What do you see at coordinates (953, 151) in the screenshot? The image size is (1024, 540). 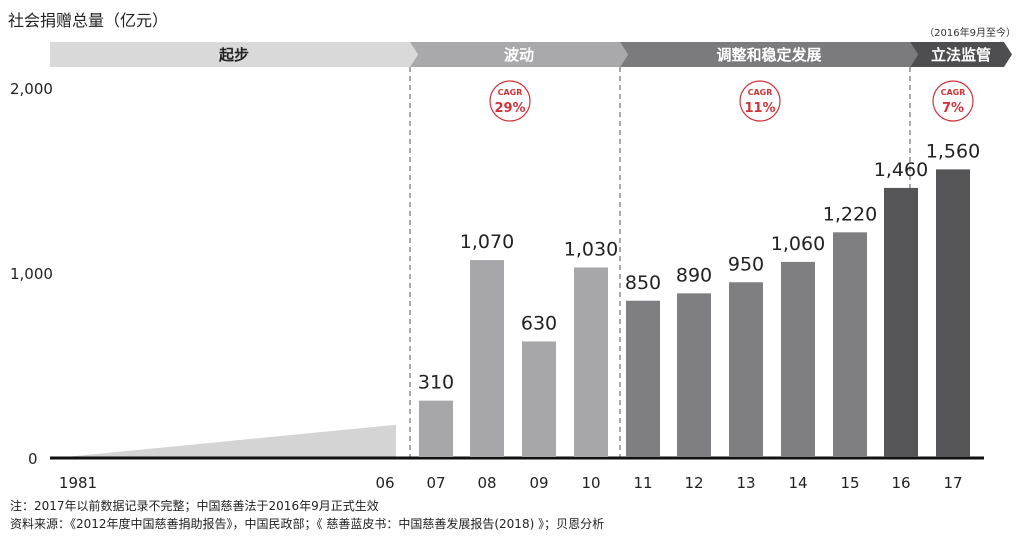 I see `bar-value-label: 1,560` at bounding box center [953, 151].